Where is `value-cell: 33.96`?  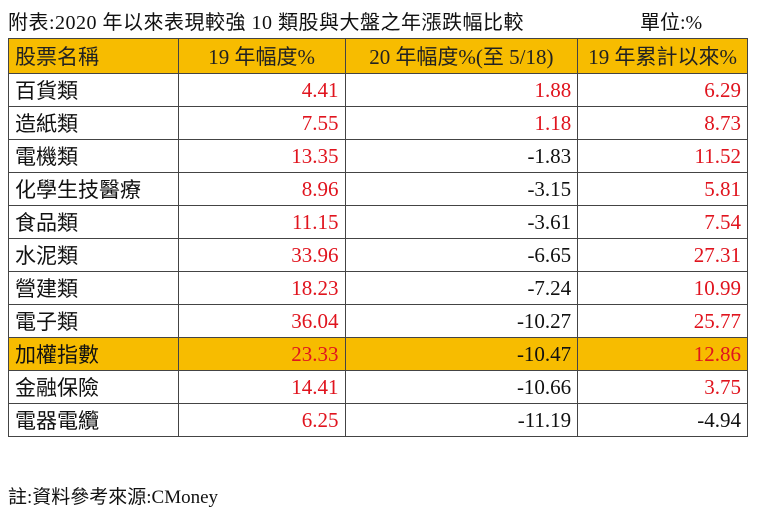 value-cell: 33.96 is located at coordinates (261, 255).